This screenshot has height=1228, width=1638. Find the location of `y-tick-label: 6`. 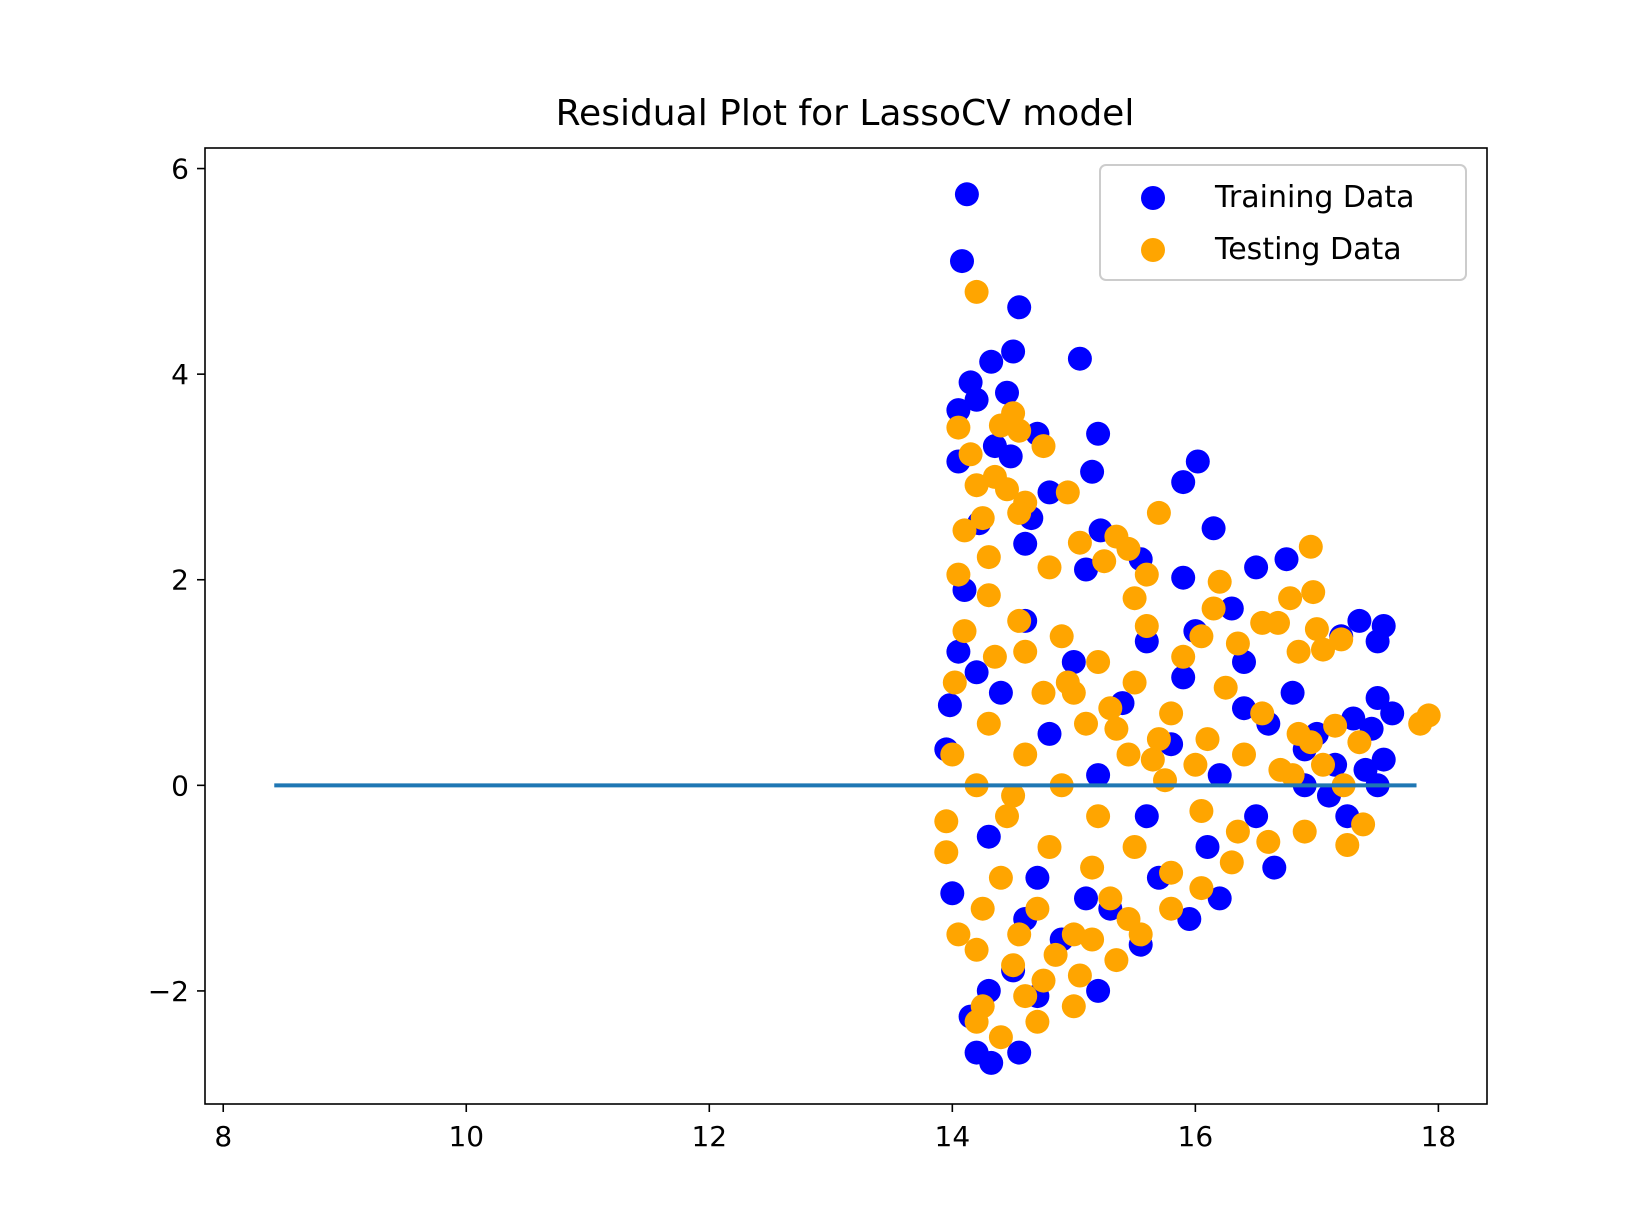

y-tick-label: 6 is located at coordinates (180, 169).